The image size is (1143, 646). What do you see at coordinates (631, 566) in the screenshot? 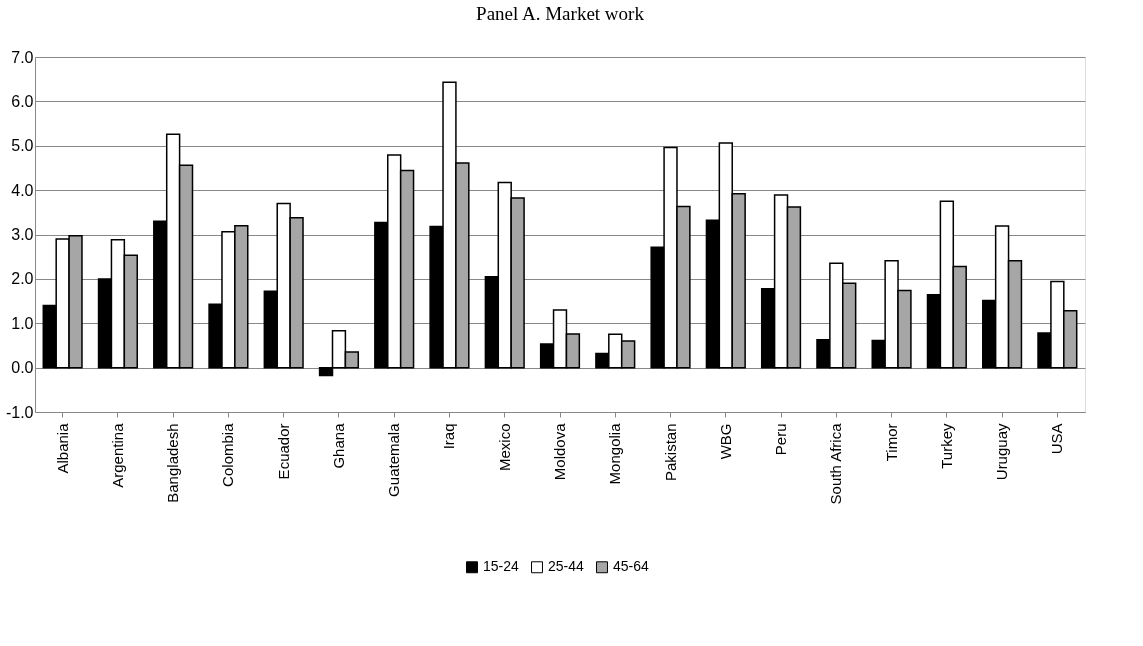
I see `legend-label: 45-64` at bounding box center [631, 566].